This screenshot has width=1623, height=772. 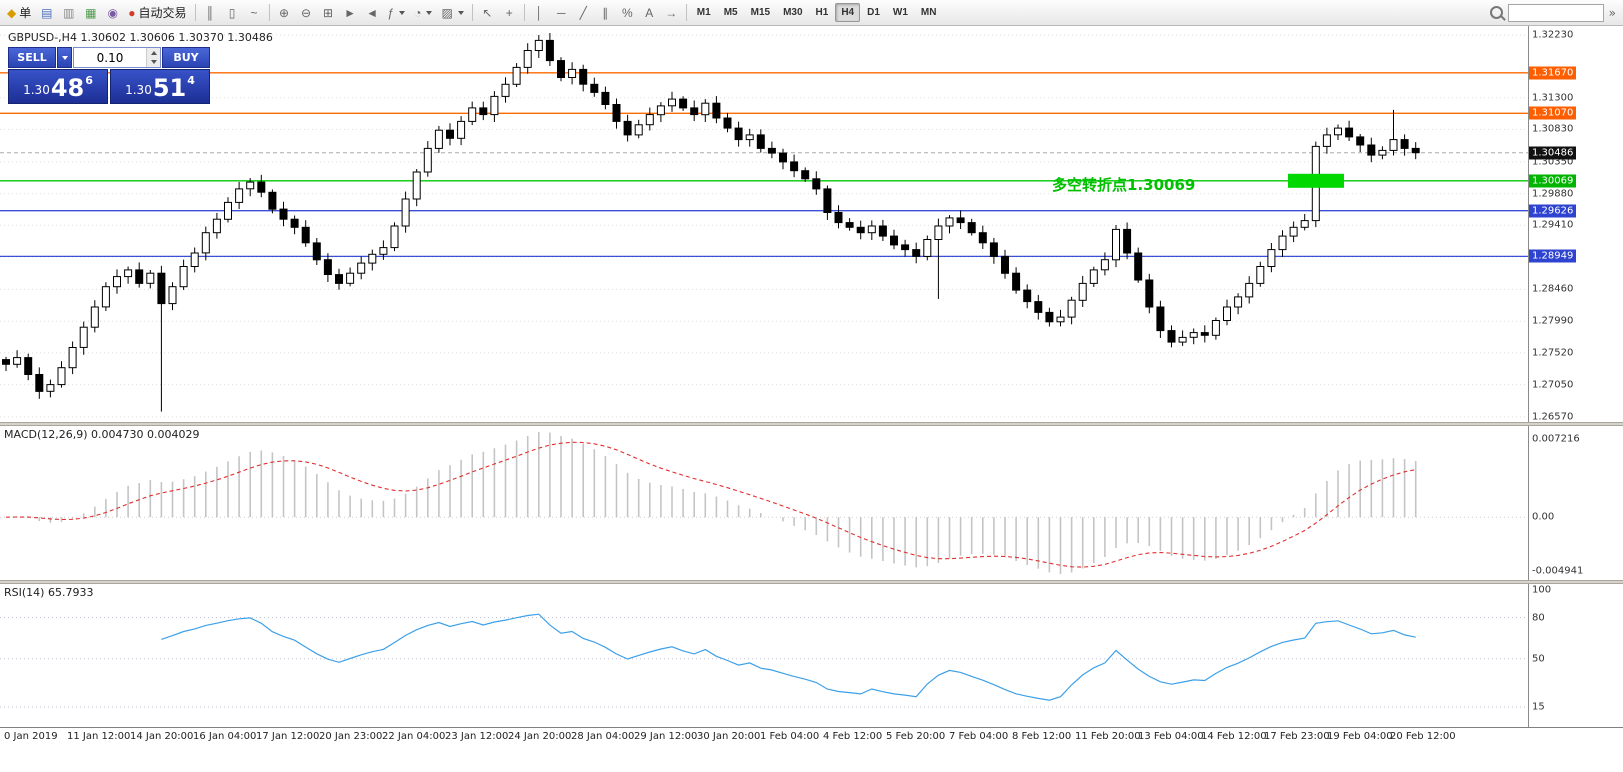 I want to click on bar-chart-mode-button: ║, so click(x=210, y=12).